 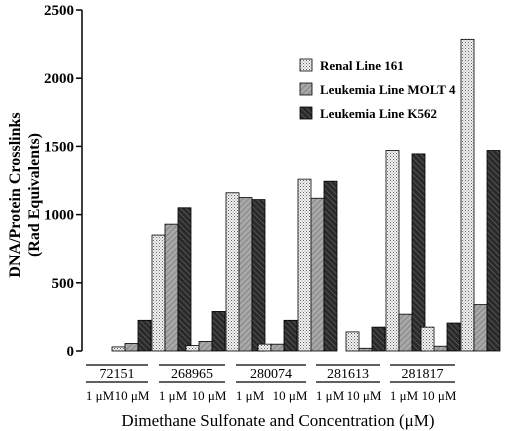 What do you see at coordinates (59, 147) in the screenshot?
I see `y-tick-label: 1500` at bounding box center [59, 147].